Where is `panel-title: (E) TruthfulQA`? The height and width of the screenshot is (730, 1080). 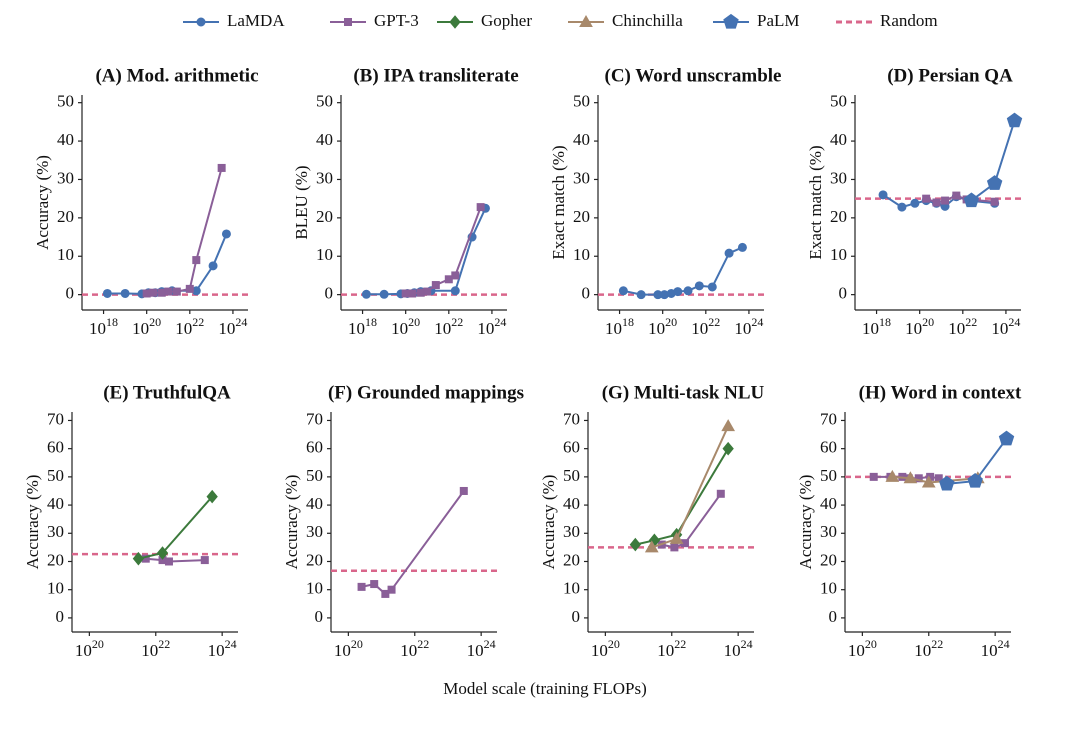
panel-title: (E) TruthfulQA is located at coordinates (167, 392).